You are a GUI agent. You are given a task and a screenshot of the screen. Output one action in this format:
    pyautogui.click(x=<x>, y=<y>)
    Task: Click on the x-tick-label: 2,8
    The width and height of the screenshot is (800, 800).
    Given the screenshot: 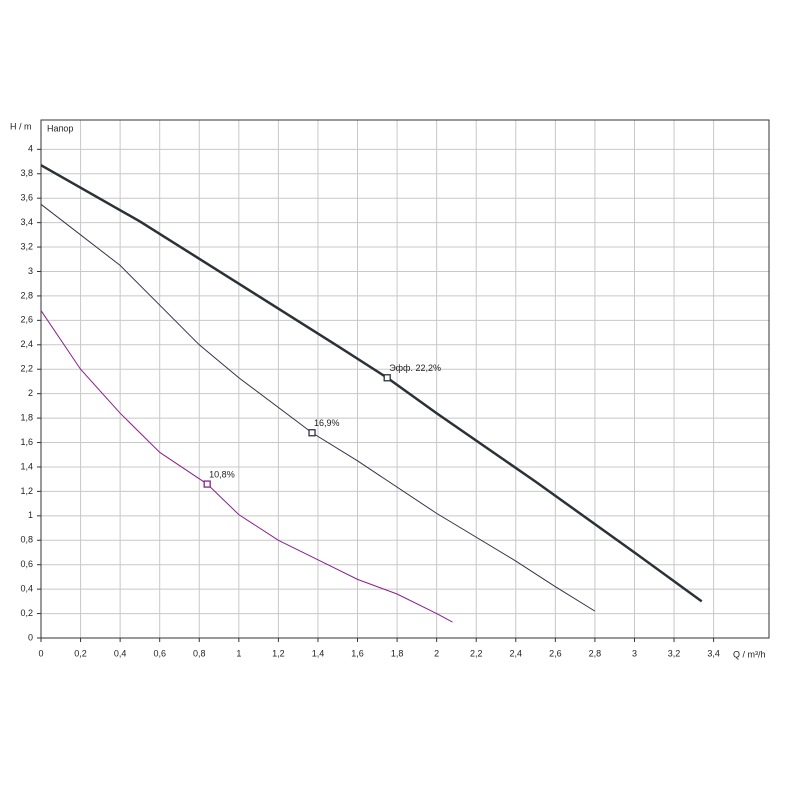 What is the action you would take?
    pyautogui.click(x=595, y=653)
    